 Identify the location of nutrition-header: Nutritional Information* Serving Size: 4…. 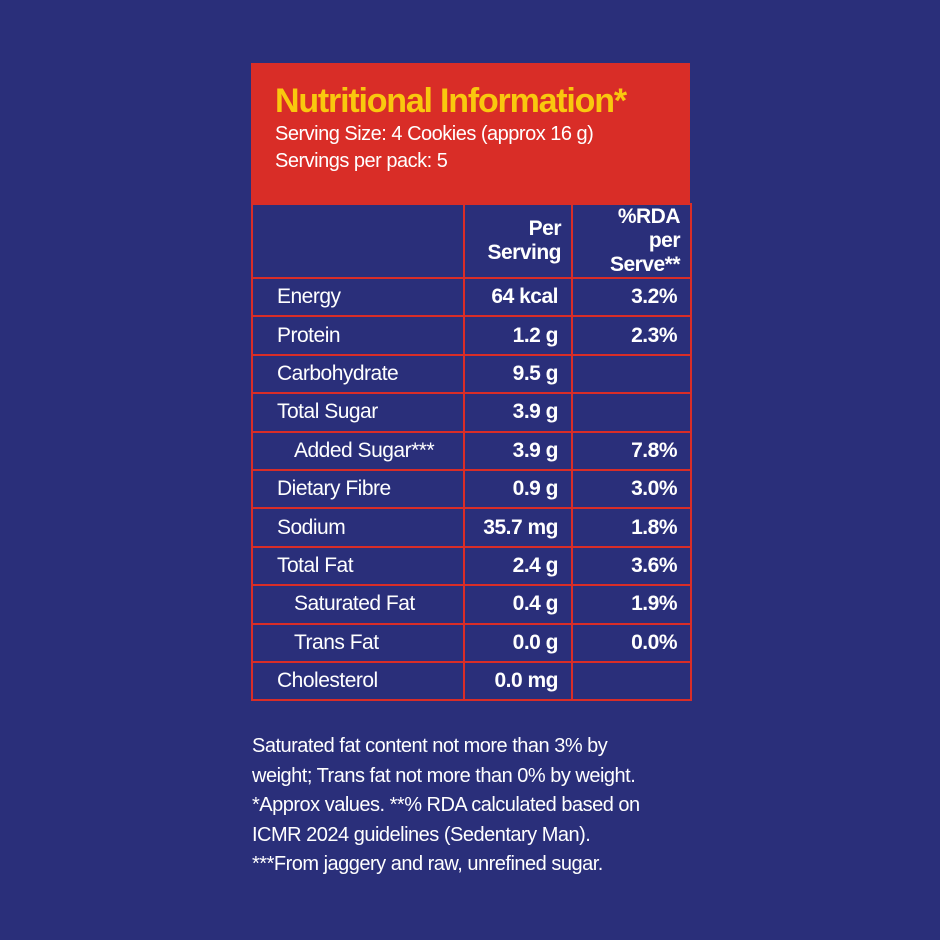
(470, 133).